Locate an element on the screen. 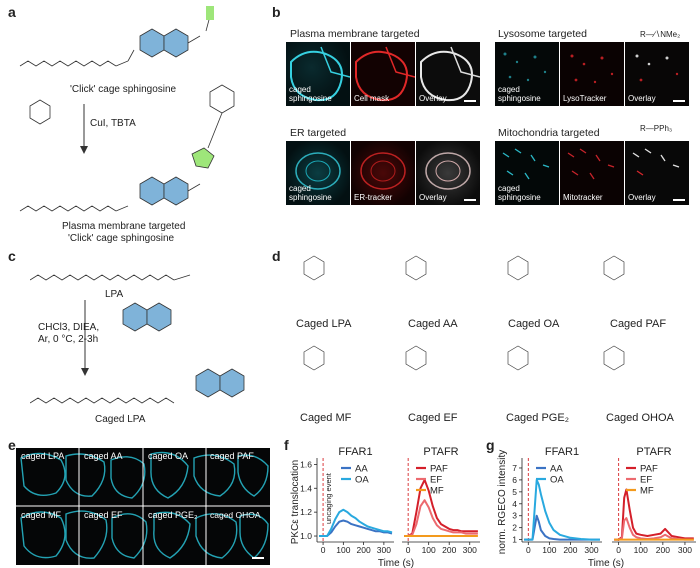 Image resolution: width=700 pixels, height=568 pixels. panel-a-top-caption: 'Click' cage sphingosine is located at coordinates (123, 89).